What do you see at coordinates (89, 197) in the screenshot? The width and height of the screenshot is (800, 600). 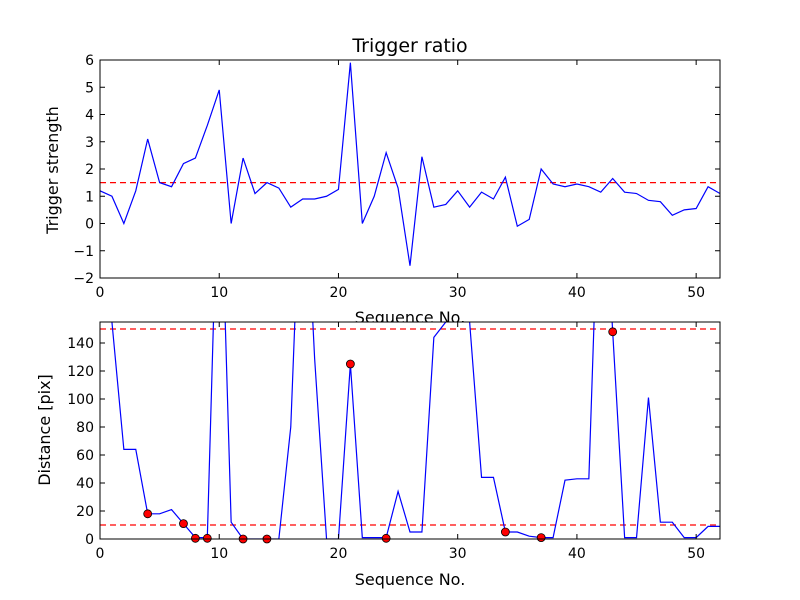 I see `top-y-tick-label-3: 1` at bounding box center [89, 197].